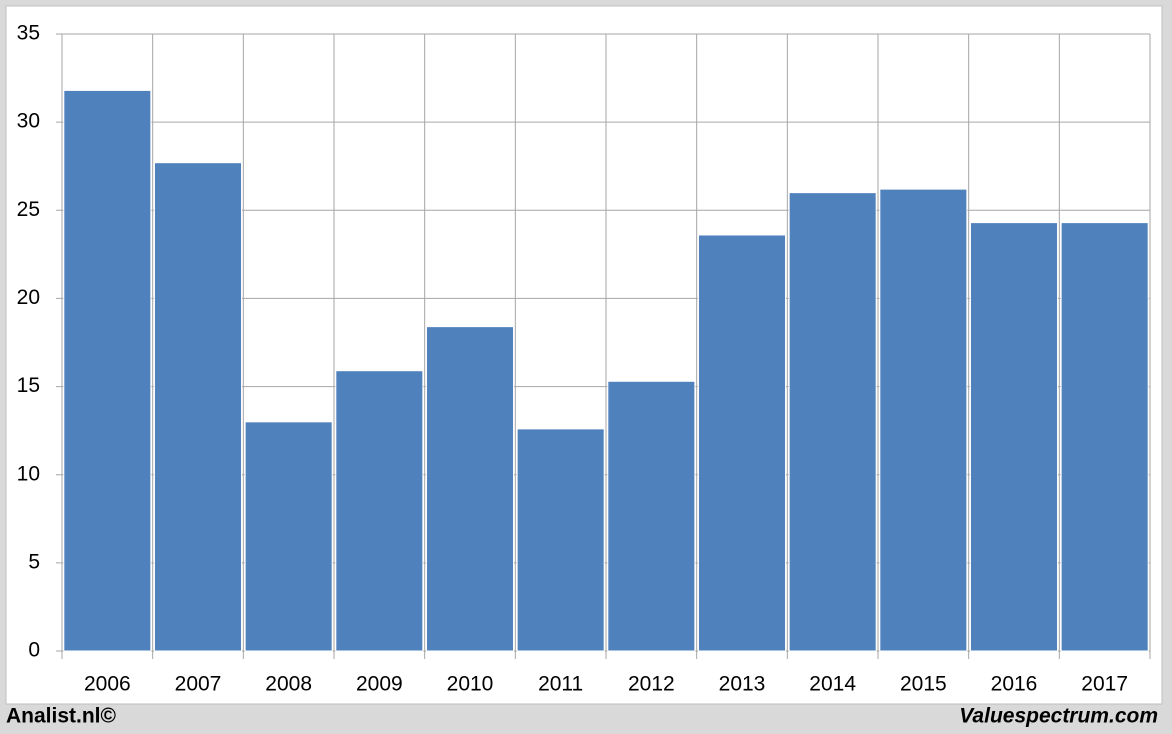  I want to click on y-tick-label: 0, so click(34, 650).